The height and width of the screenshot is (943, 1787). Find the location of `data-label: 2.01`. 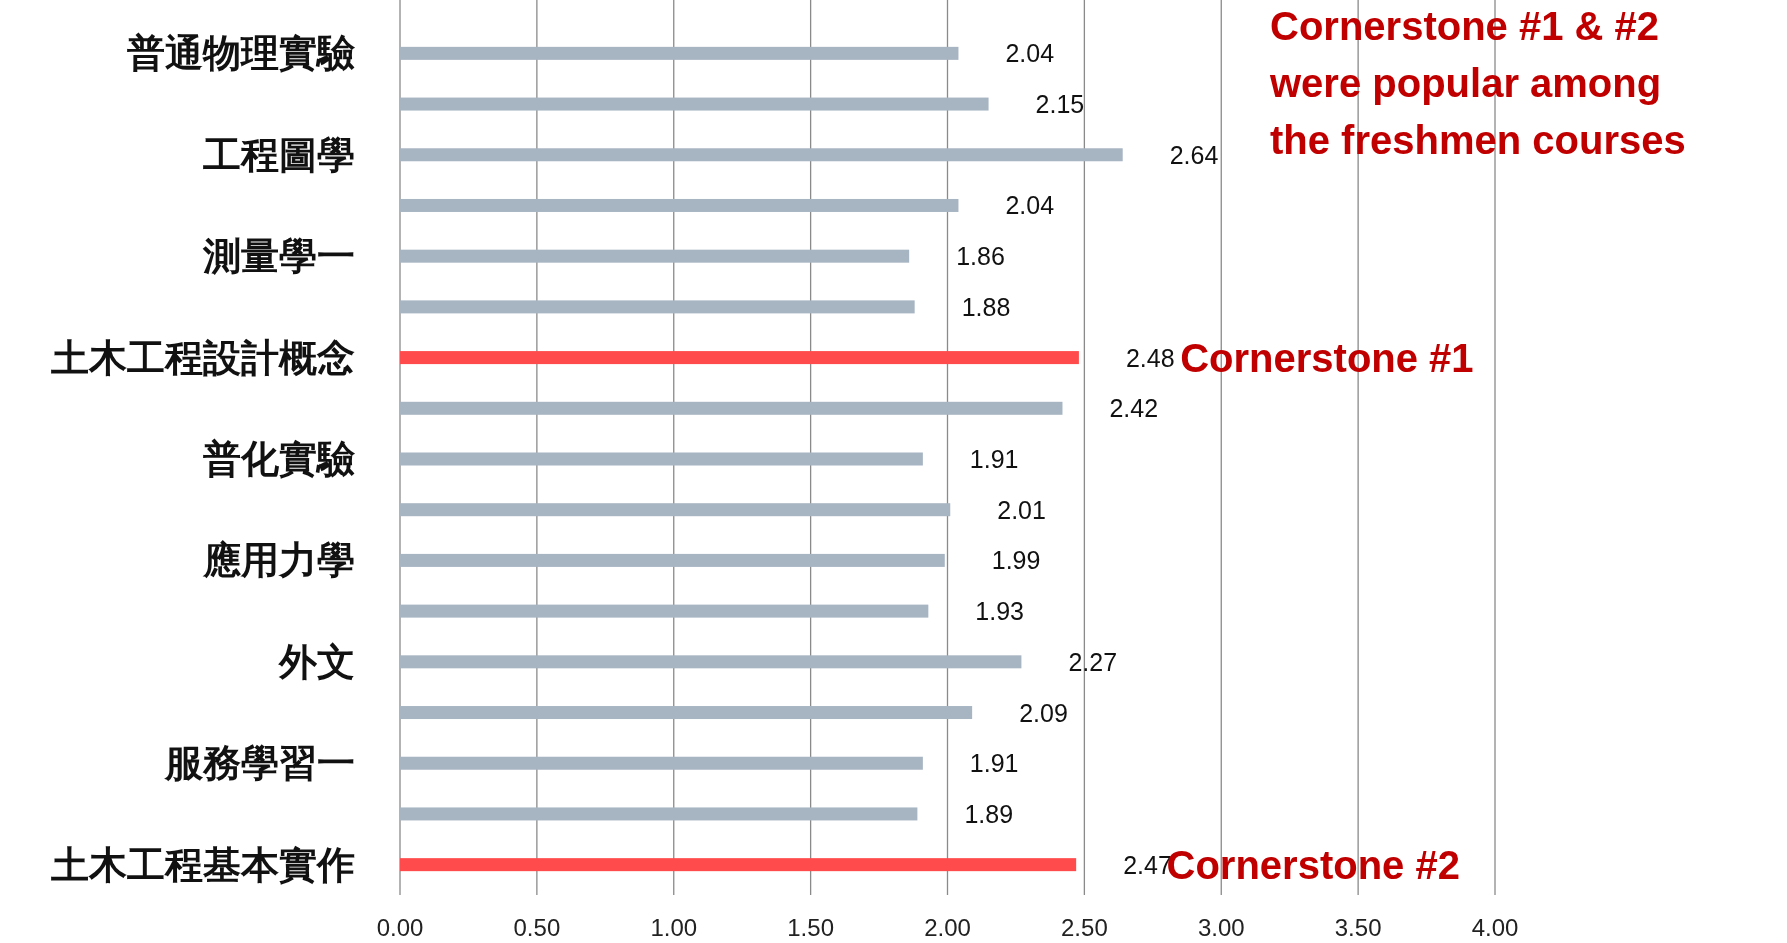

data-label: 2.01 is located at coordinates (1021, 509).